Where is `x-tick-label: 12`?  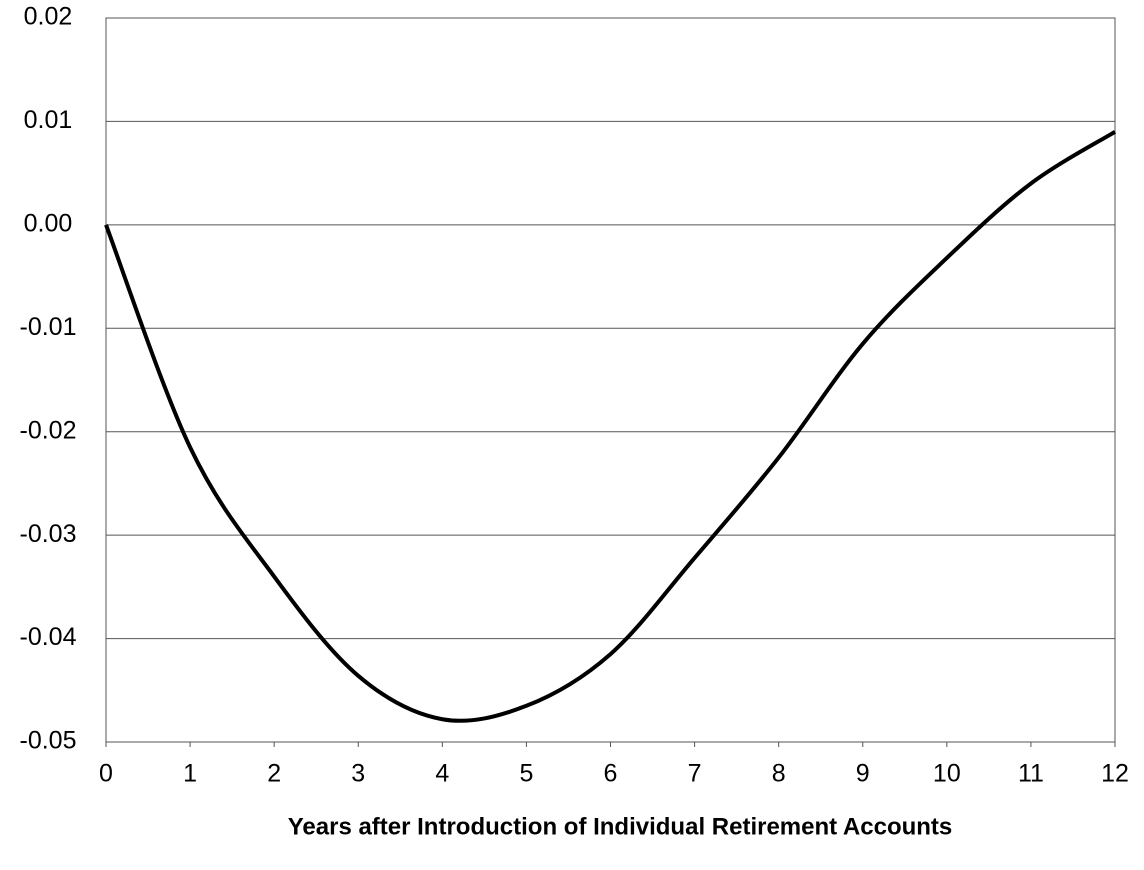
x-tick-label: 12 is located at coordinates (1115, 774).